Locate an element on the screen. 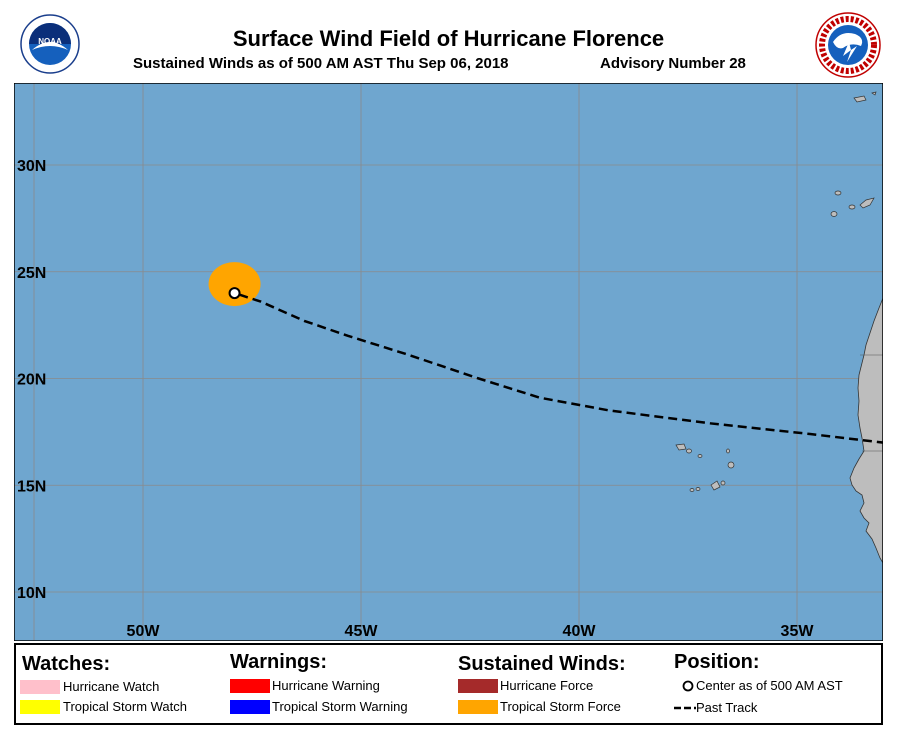  latitude-label: 10N is located at coordinates (31, 593).